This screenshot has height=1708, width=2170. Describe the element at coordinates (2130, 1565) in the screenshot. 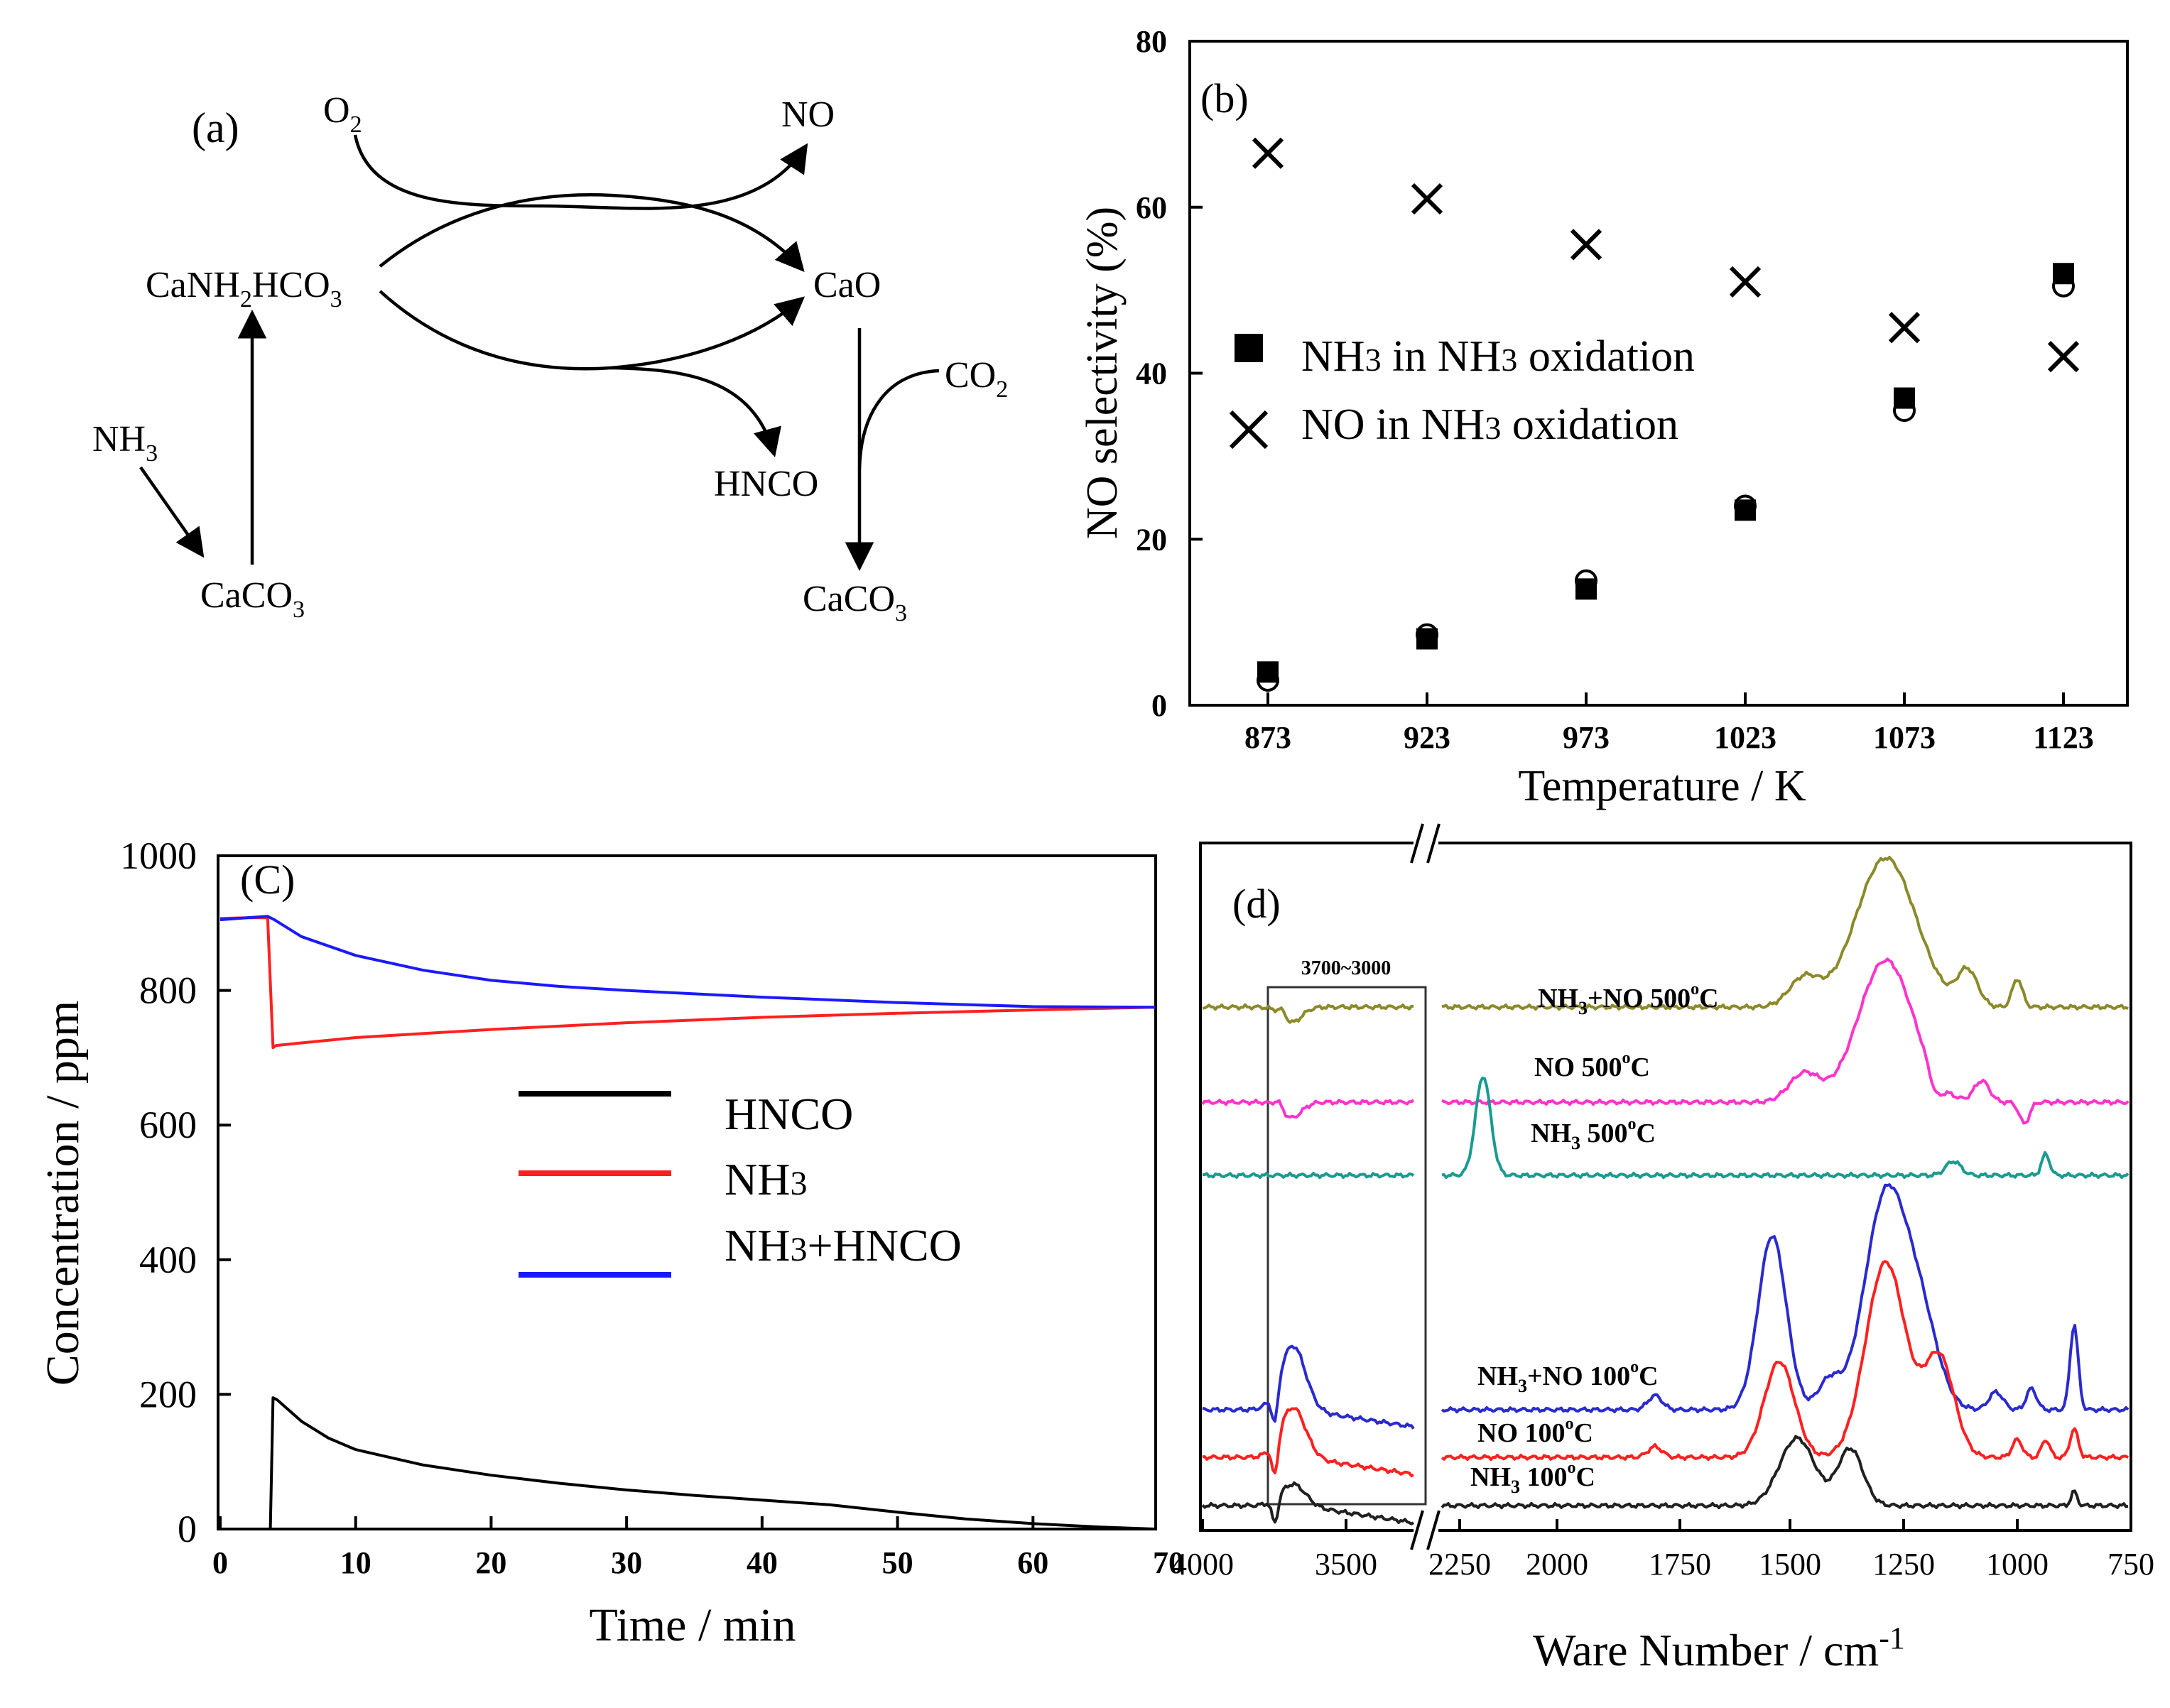

I see `d-xtick-label: 750` at that location.